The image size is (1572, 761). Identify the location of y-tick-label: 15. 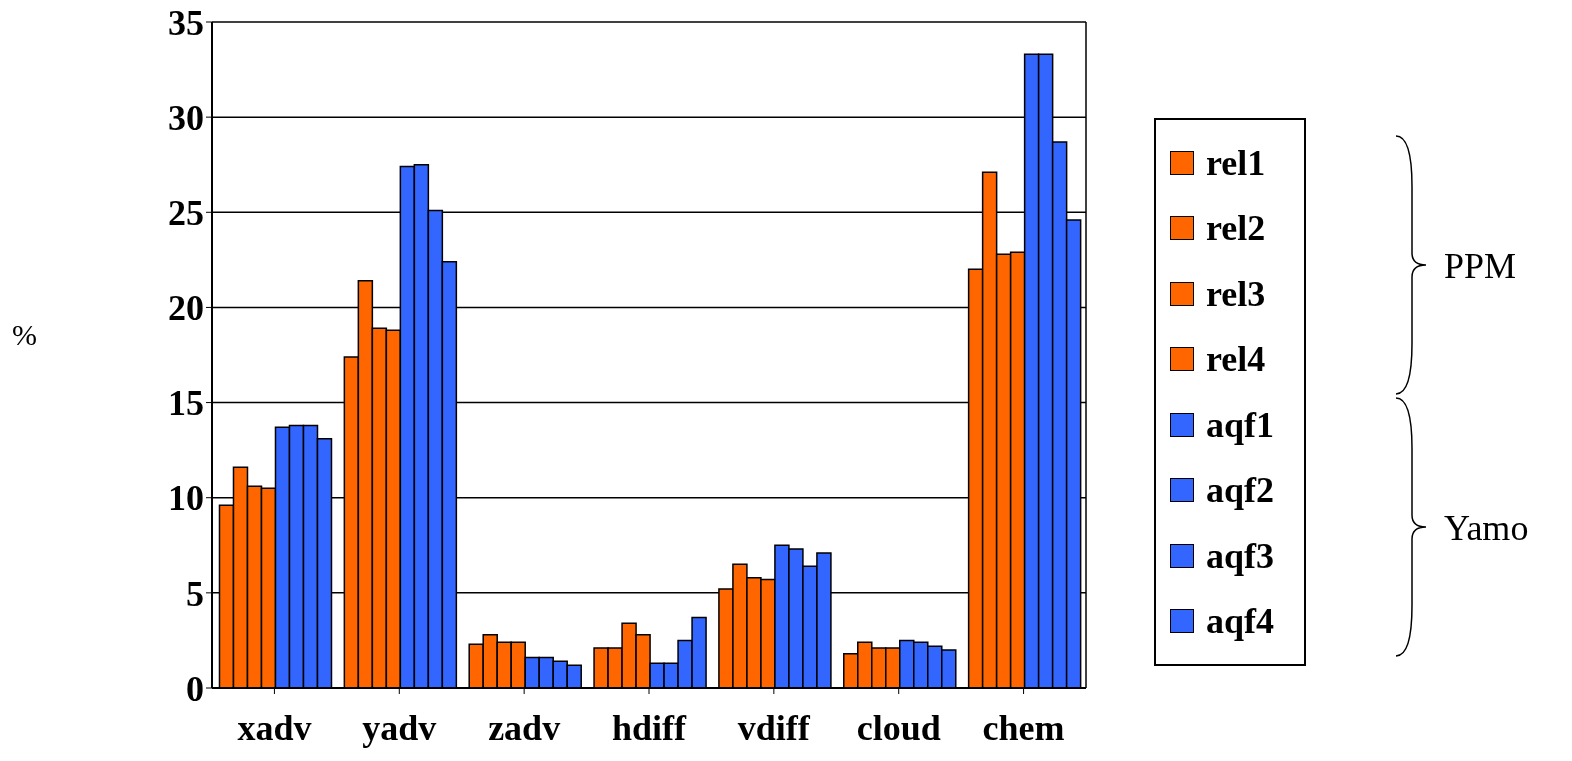
(186, 403).